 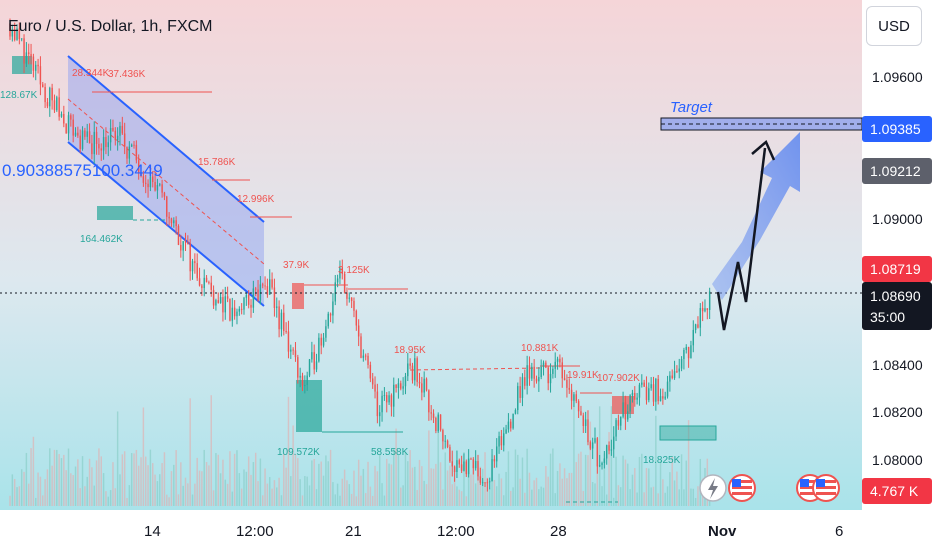 What do you see at coordinates (894, 26) in the screenshot?
I see `currency-button: USD` at bounding box center [894, 26].